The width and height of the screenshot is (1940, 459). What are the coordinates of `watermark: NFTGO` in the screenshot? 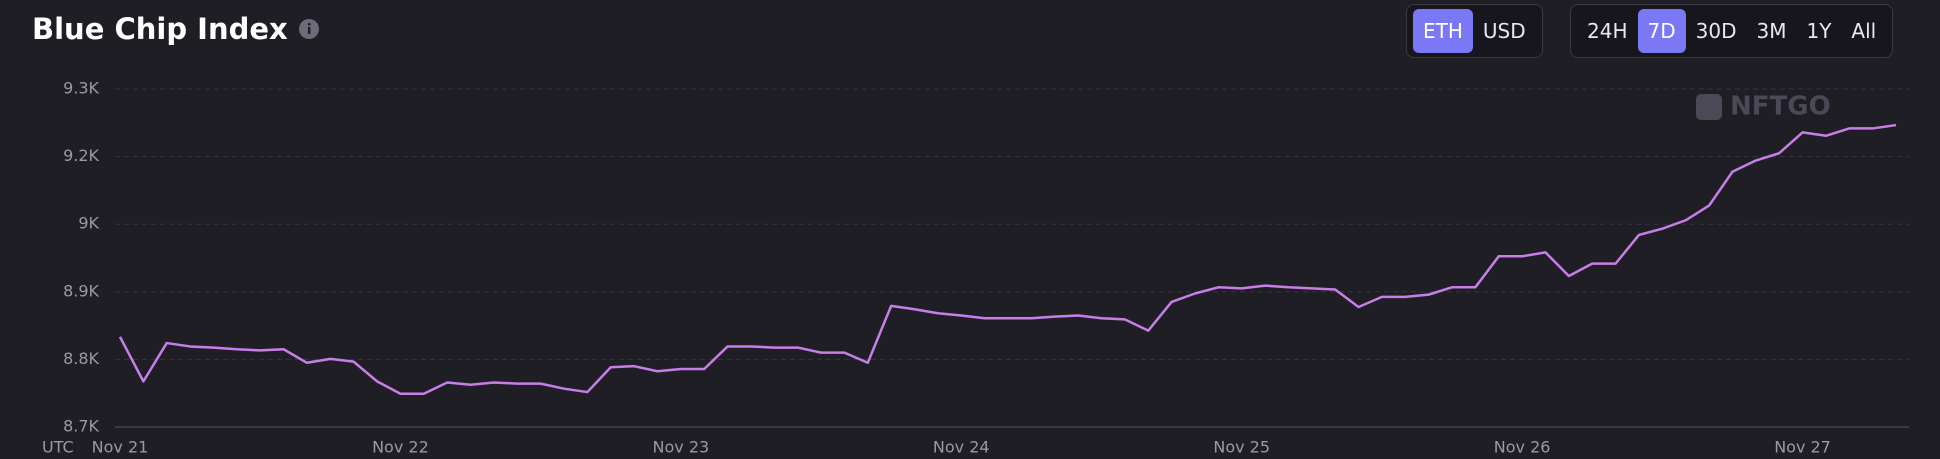 It's located at (1780, 107).